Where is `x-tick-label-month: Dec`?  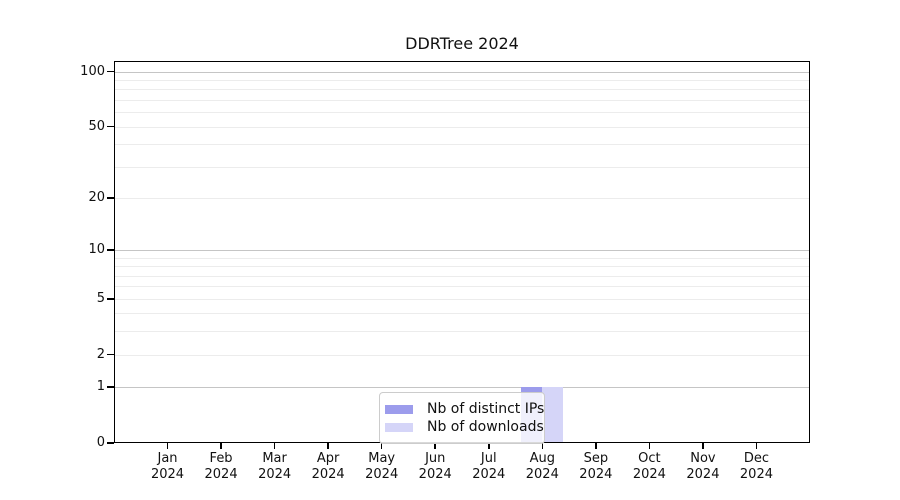
x-tick-label-month: Dec is located at coordinates (756, 458).